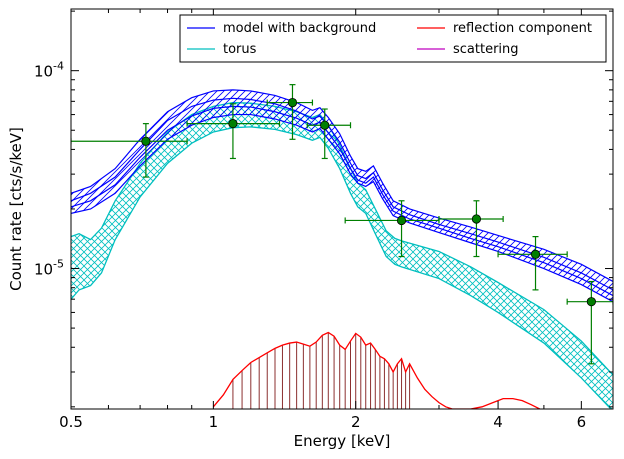 This screenshot has width=624, height=459. I want to click on legend-box, so click(393, 38).